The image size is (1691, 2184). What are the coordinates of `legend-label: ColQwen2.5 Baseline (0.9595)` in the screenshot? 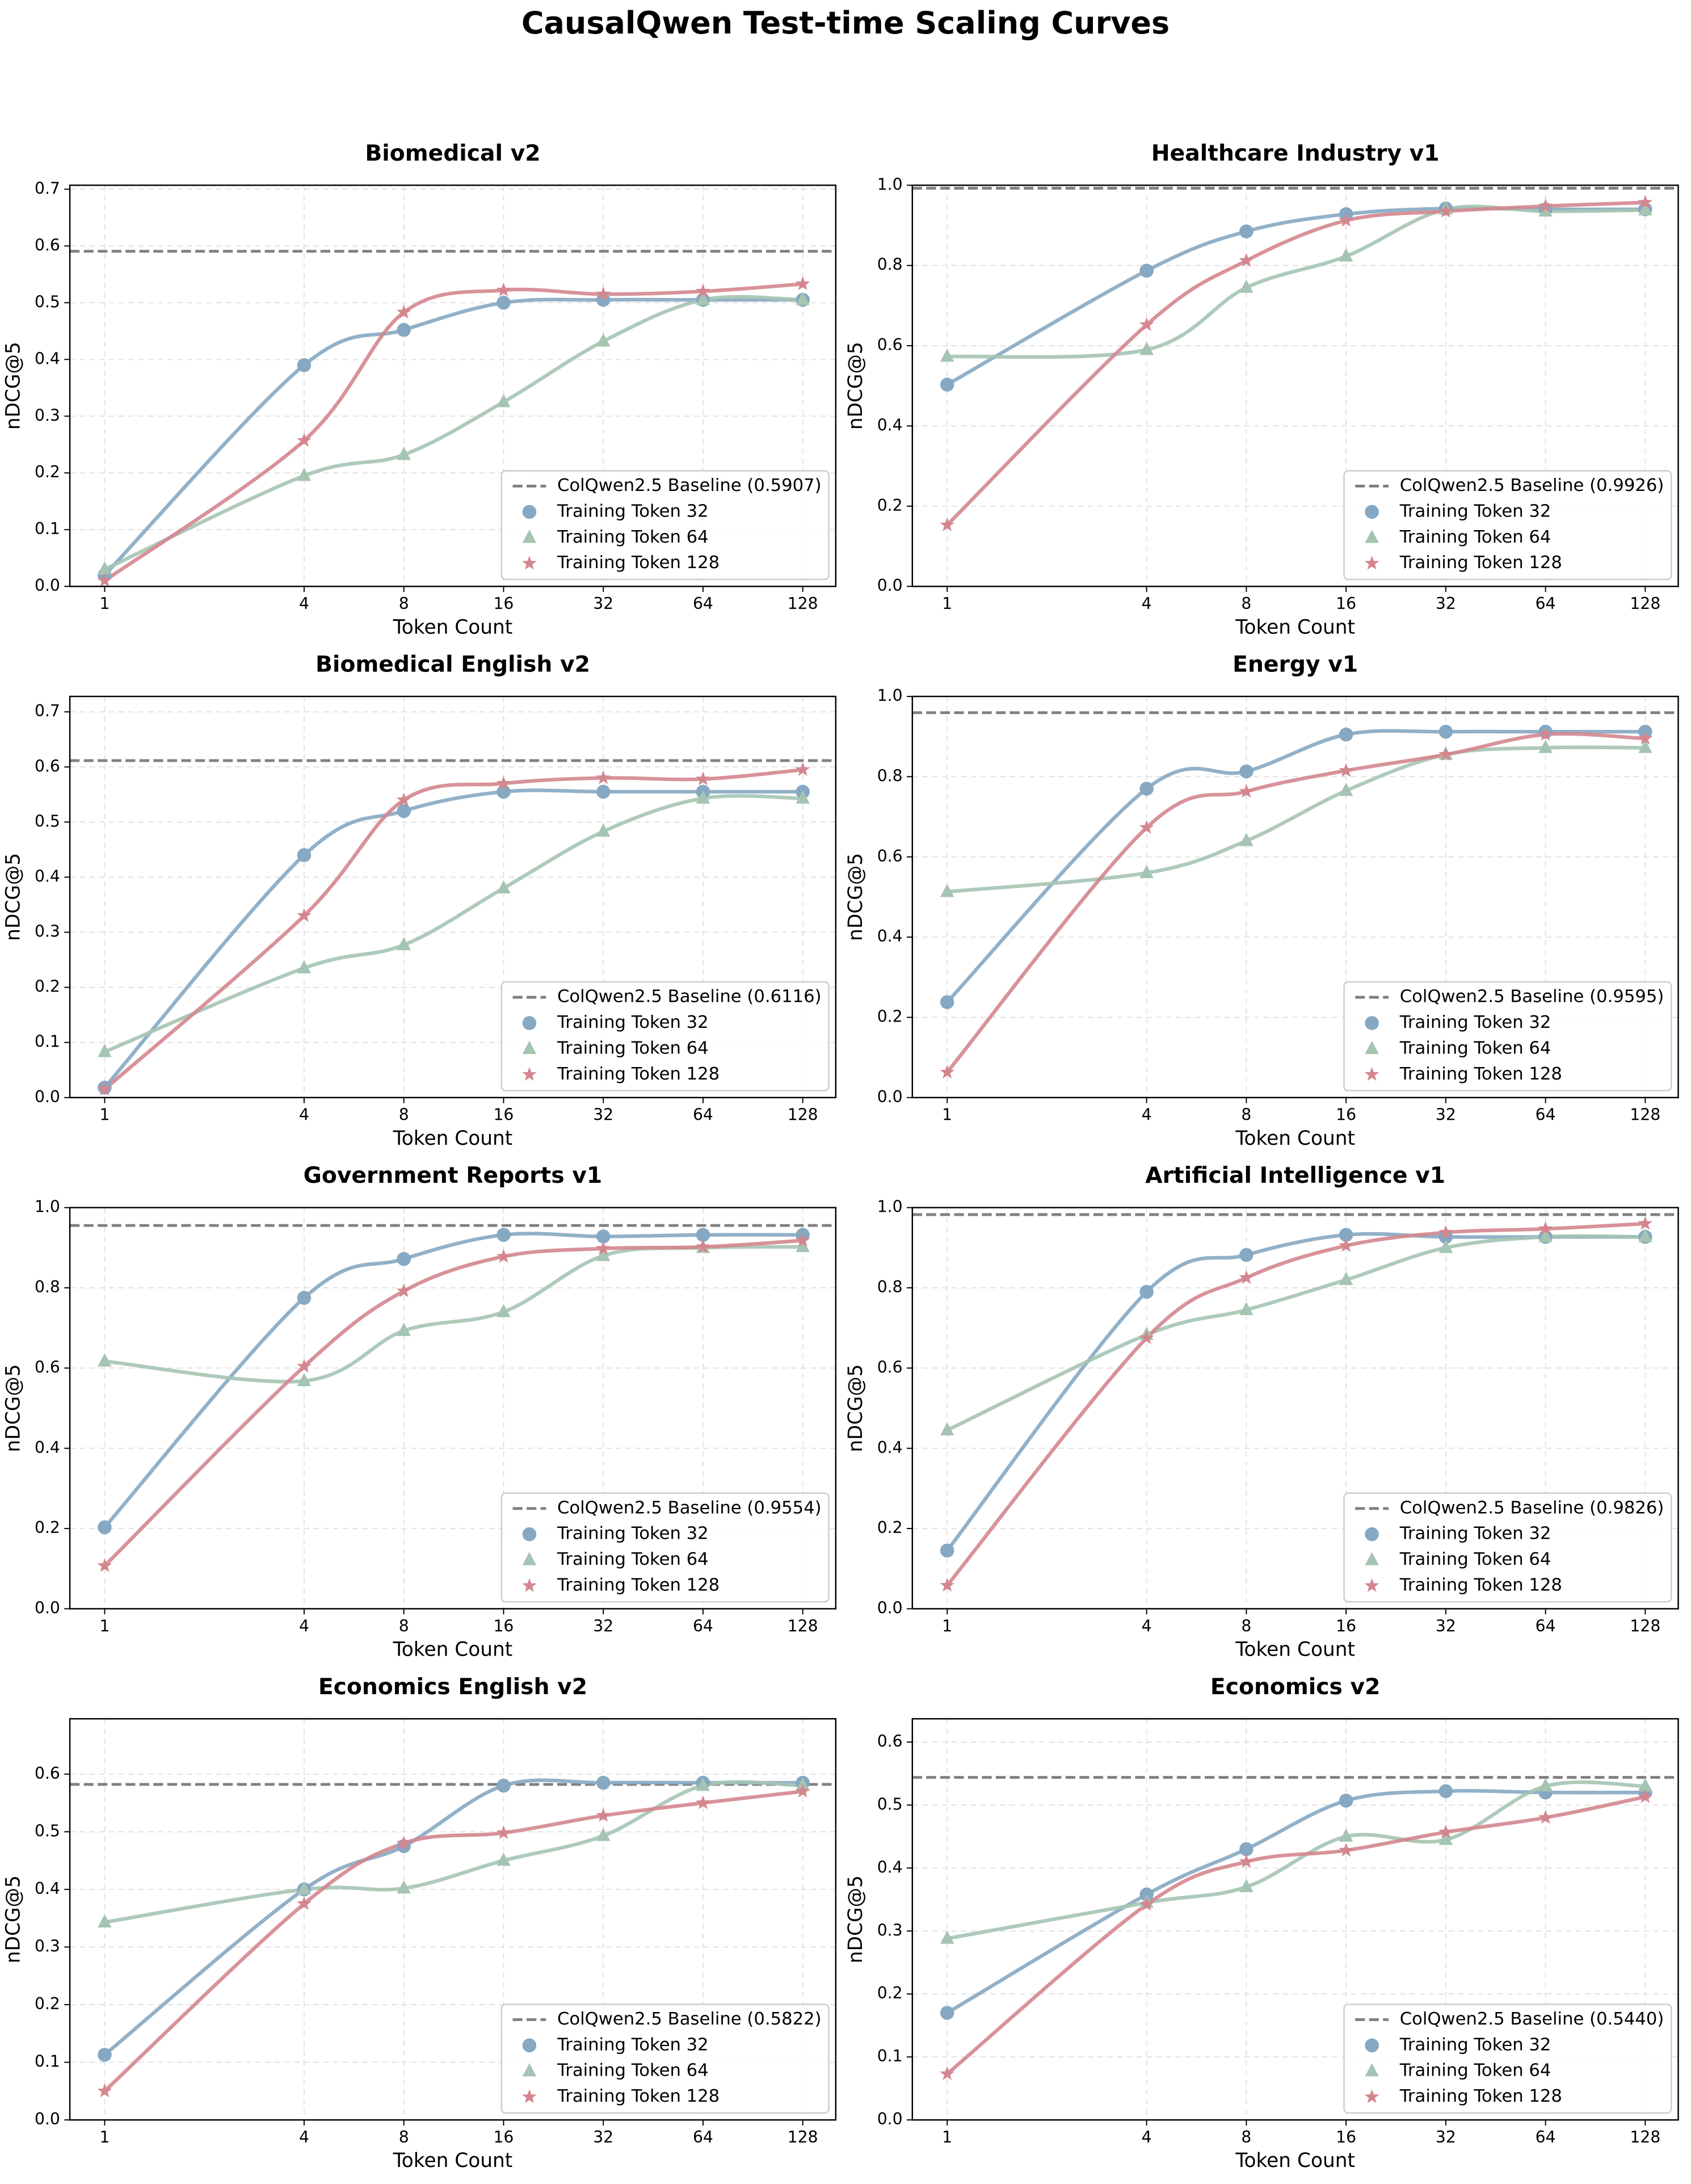 It's located at (1532, 997).